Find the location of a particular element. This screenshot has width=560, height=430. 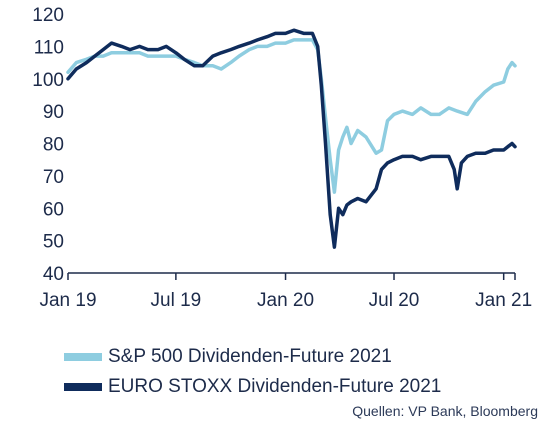

y-tick-label: 100 is located at coordinates (48, 80).